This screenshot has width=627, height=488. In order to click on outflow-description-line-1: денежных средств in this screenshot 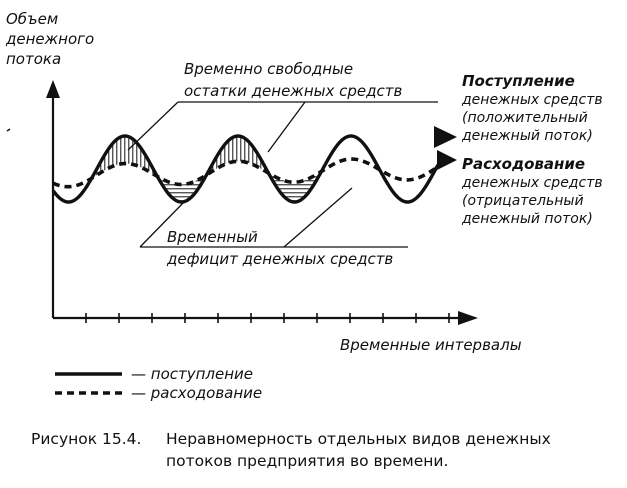, I will do `click(532, 183)`.